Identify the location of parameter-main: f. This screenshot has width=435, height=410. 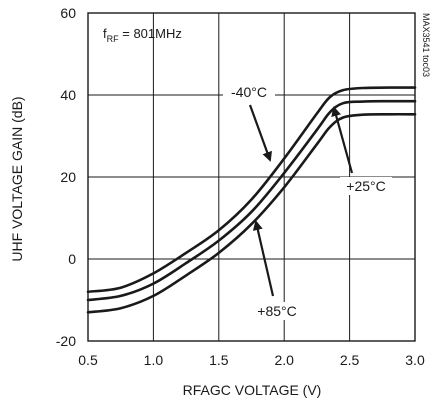
(105, 33).